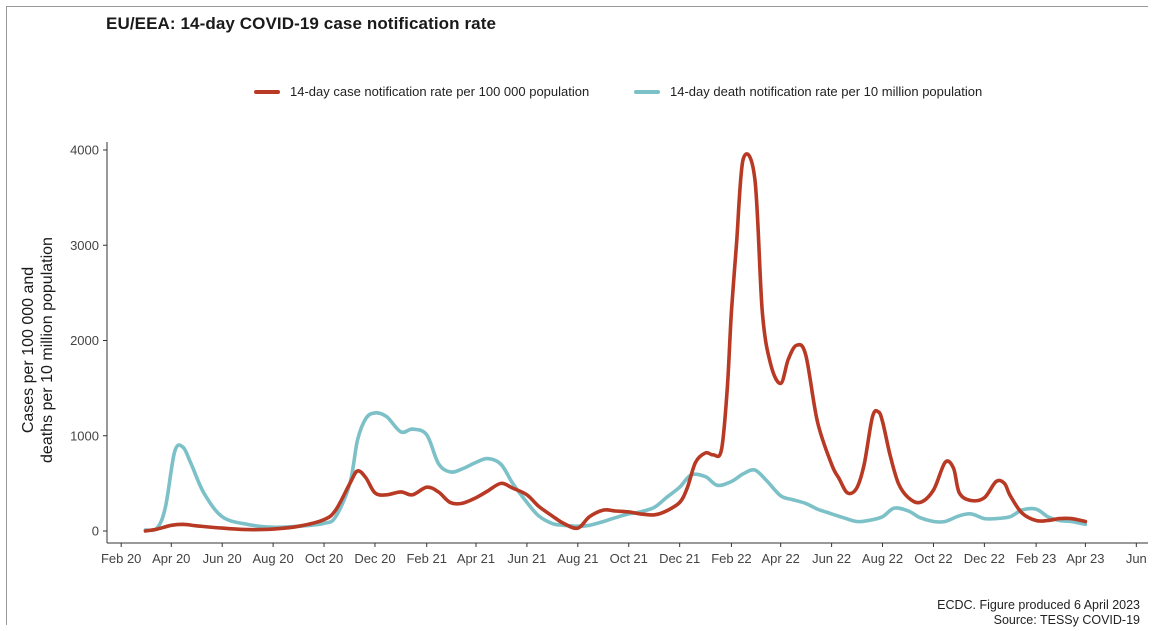 This screenshot has height=631, width=1154. What do you see at coordinates (1136, 558) in the screenshot?
I see `x-tick-label: Jun` at bounding box center [1136, 558].